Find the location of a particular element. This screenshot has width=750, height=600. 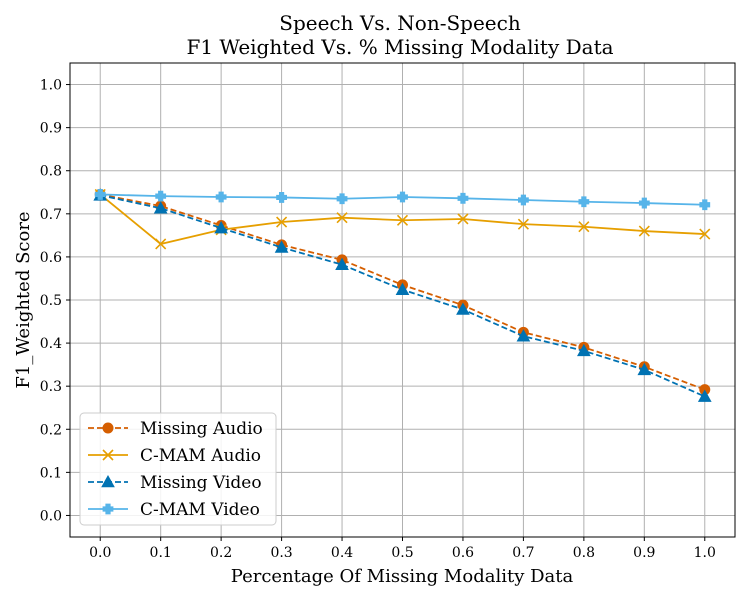

x-tick-label: 0.9 is located at coordinates (644, 553).